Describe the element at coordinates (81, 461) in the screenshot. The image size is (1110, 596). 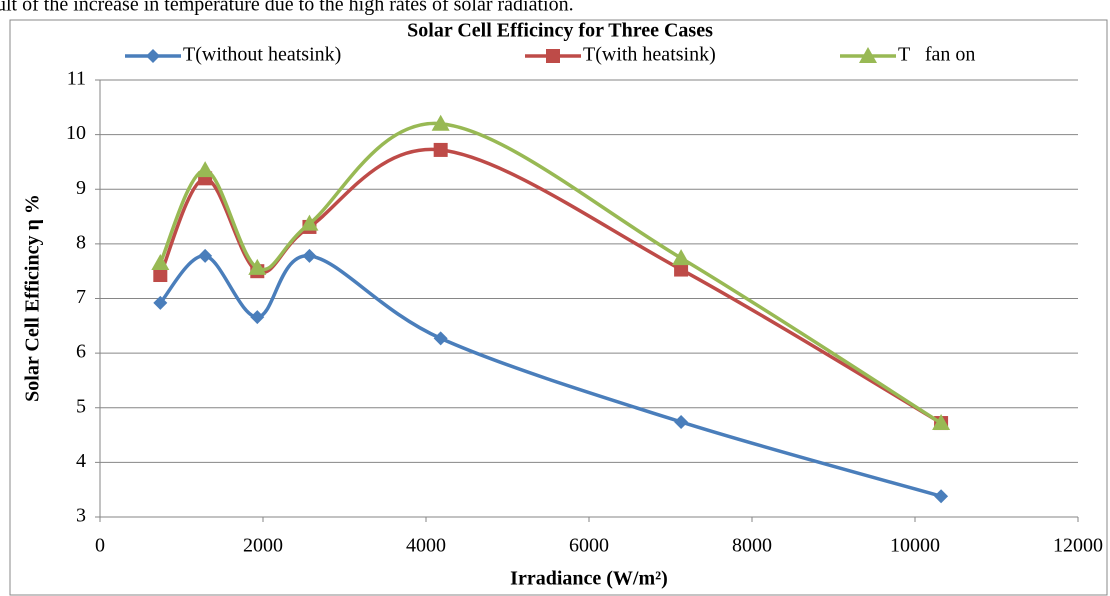
I see `y-tick-label: 4` at that location.